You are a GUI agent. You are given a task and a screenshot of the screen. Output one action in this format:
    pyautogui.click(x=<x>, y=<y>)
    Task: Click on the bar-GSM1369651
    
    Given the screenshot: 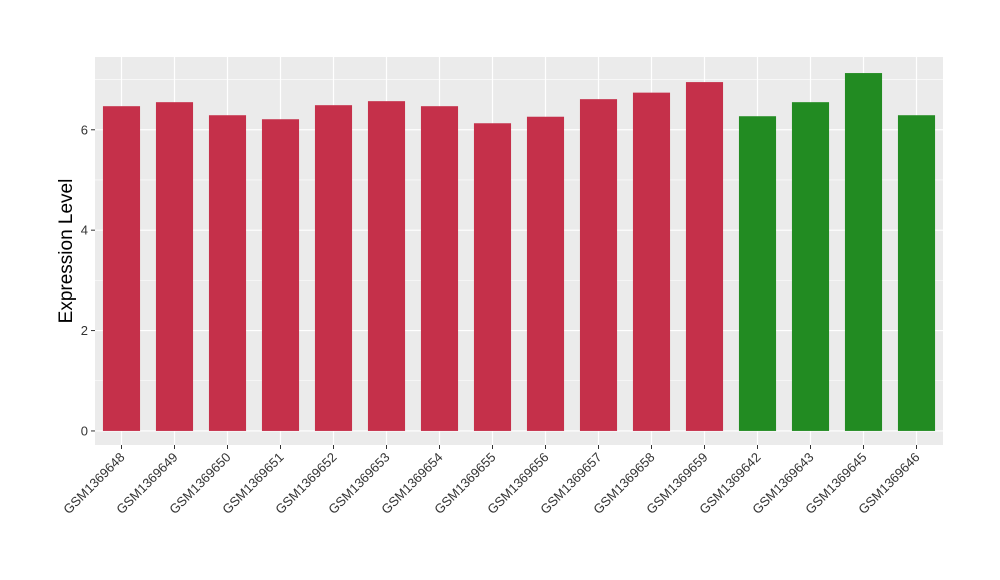 What is the action you would take?
    pyautogui.click(x=280, y=275)
    